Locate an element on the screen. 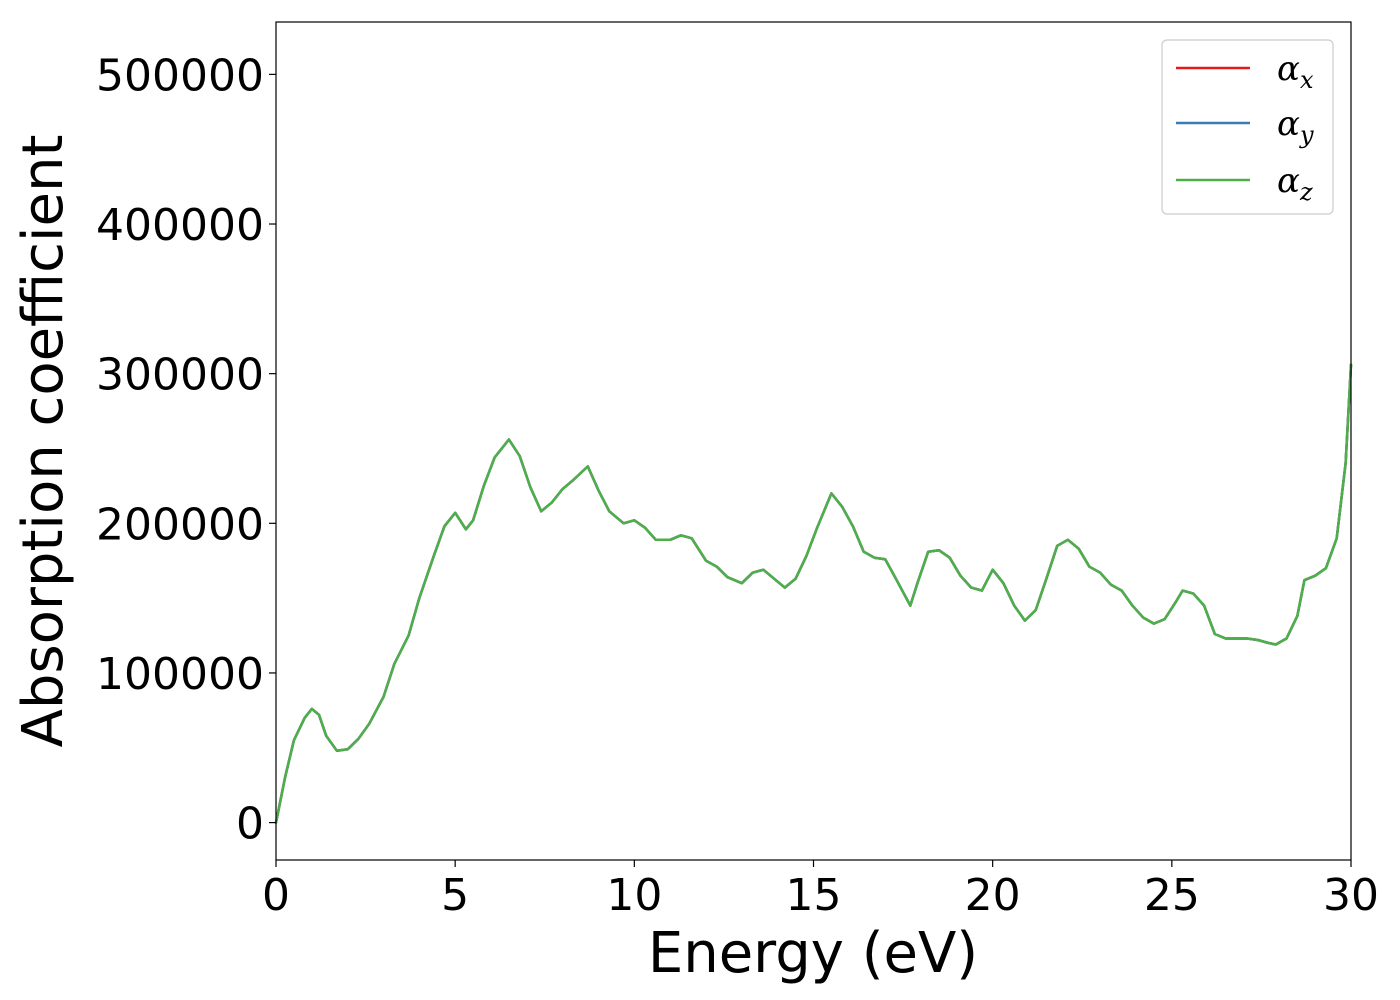 The width and height of the screenshot is (1400, 1000). x-tick-label: 5 is located at coordinates (455, 895).